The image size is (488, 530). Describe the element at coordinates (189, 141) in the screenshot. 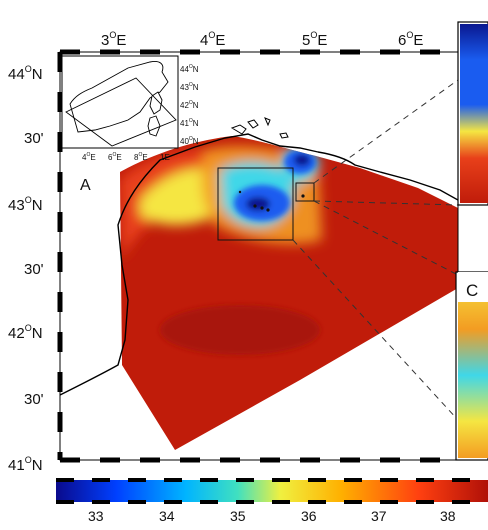

I see `inset-lat-label: 40ON` at that location.